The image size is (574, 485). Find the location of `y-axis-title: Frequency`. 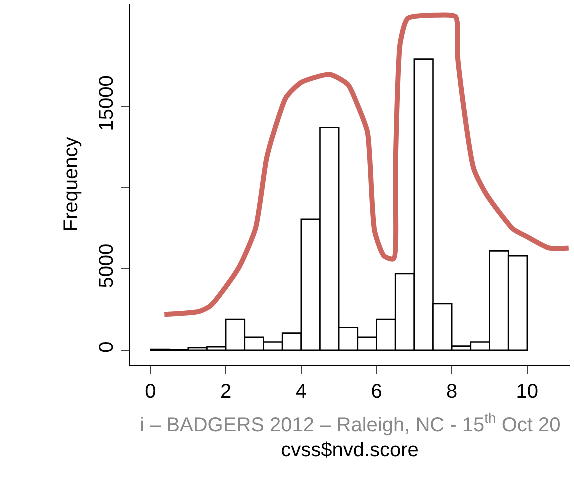

y-axis-title: Frequency is located at coordinates (71, 184).